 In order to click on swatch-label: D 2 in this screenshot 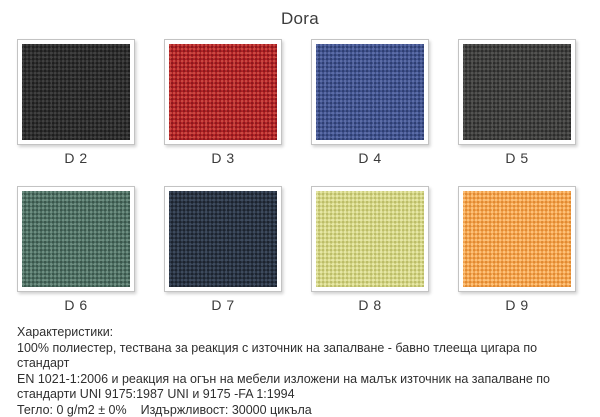, I will do `click(76, 158)`.